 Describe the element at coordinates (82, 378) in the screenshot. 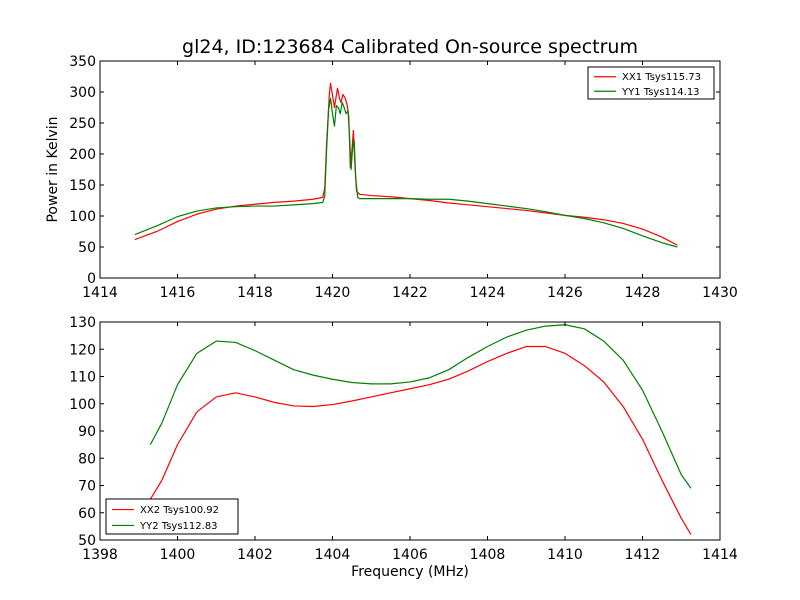

I see `y-tick-label: 110` at that location.